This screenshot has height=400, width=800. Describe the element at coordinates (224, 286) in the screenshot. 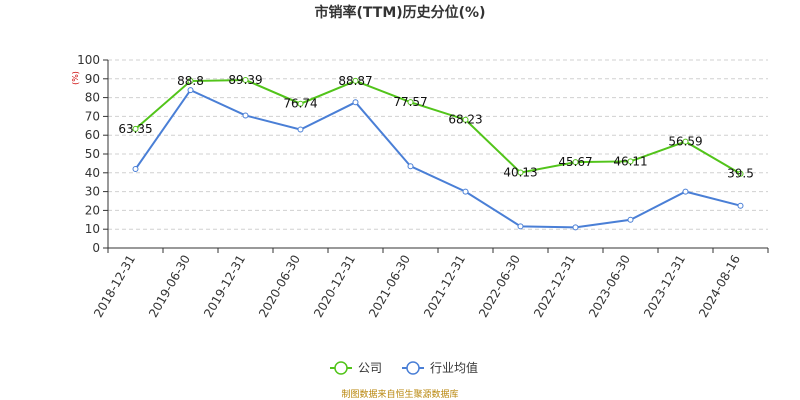

I see `x-tick-label: 2019-12-31` at that location.